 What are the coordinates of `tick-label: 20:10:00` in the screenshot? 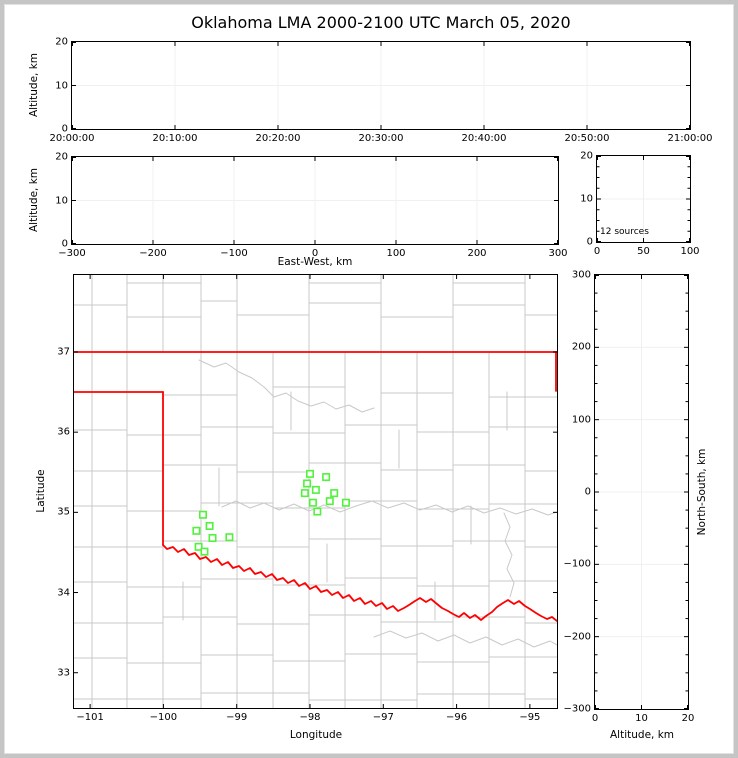 It's located at (175, 138).